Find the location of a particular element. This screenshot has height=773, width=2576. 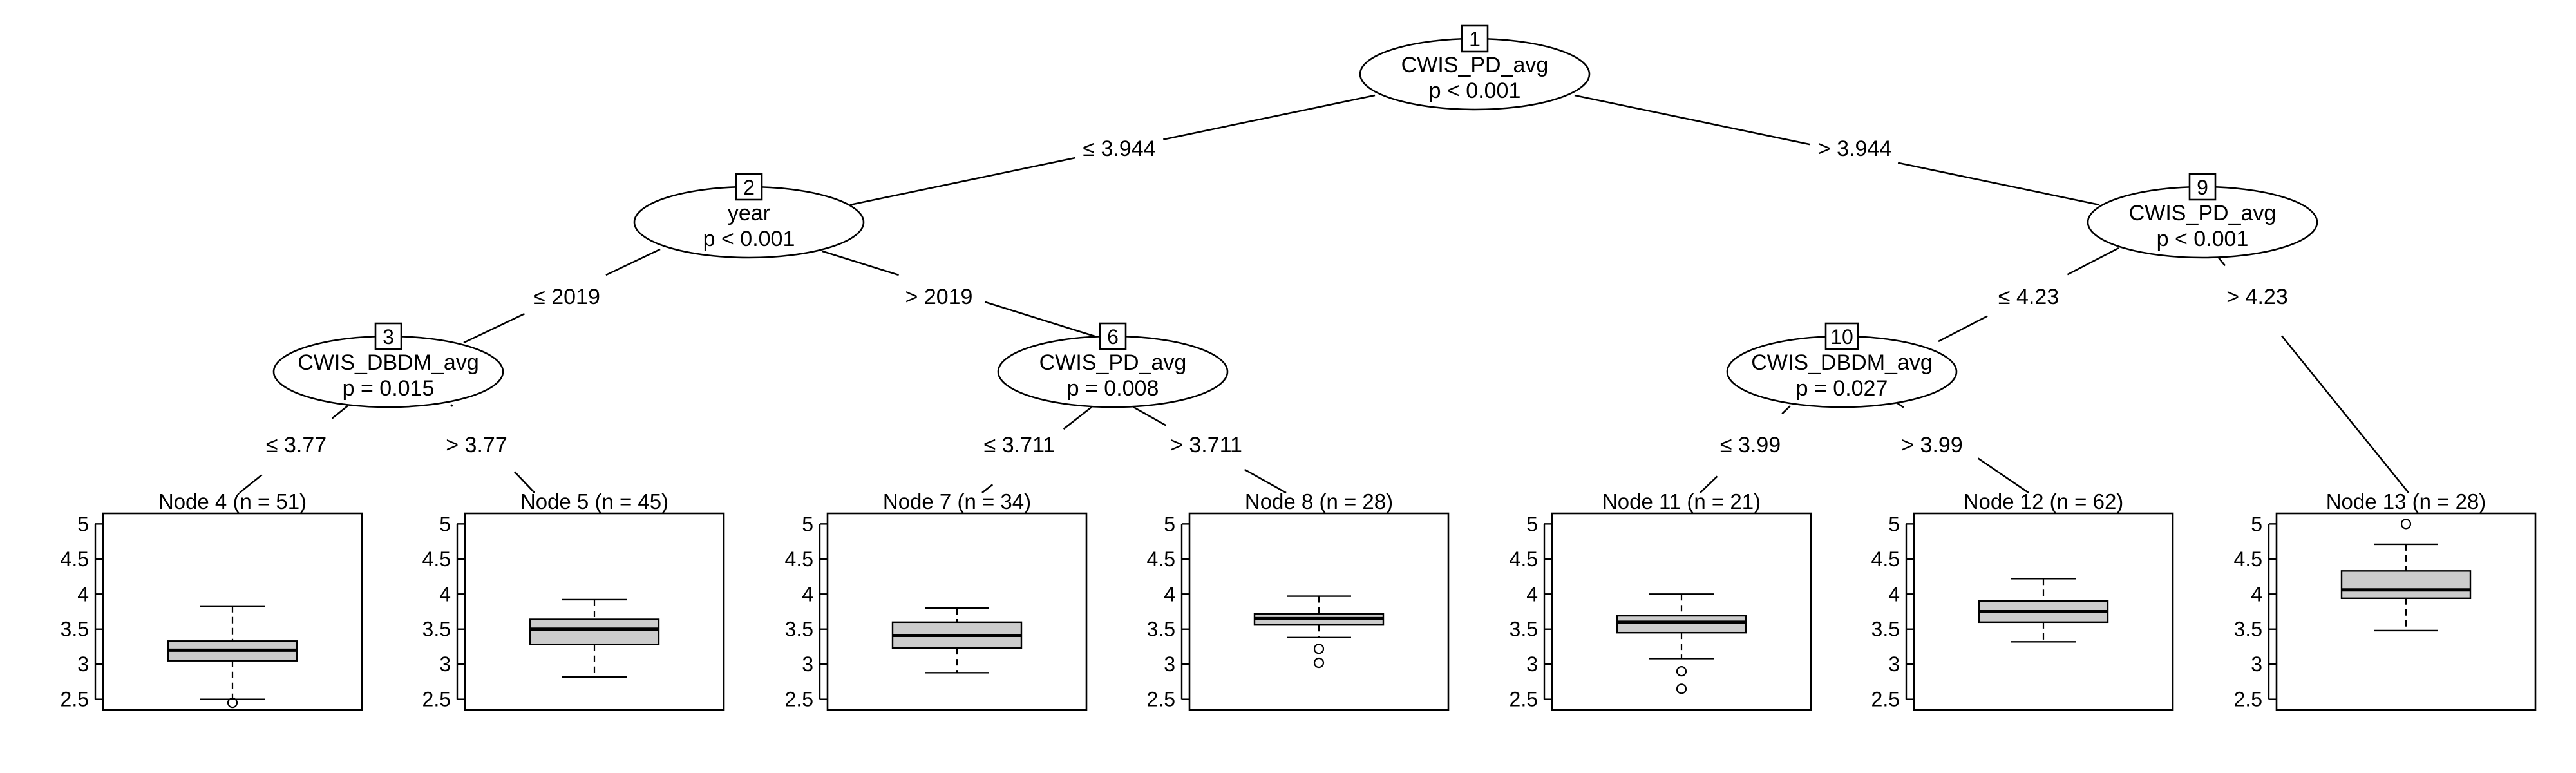

terminal-node-title: Node 8 (n = 28) is located at coordinates (1319, 502).